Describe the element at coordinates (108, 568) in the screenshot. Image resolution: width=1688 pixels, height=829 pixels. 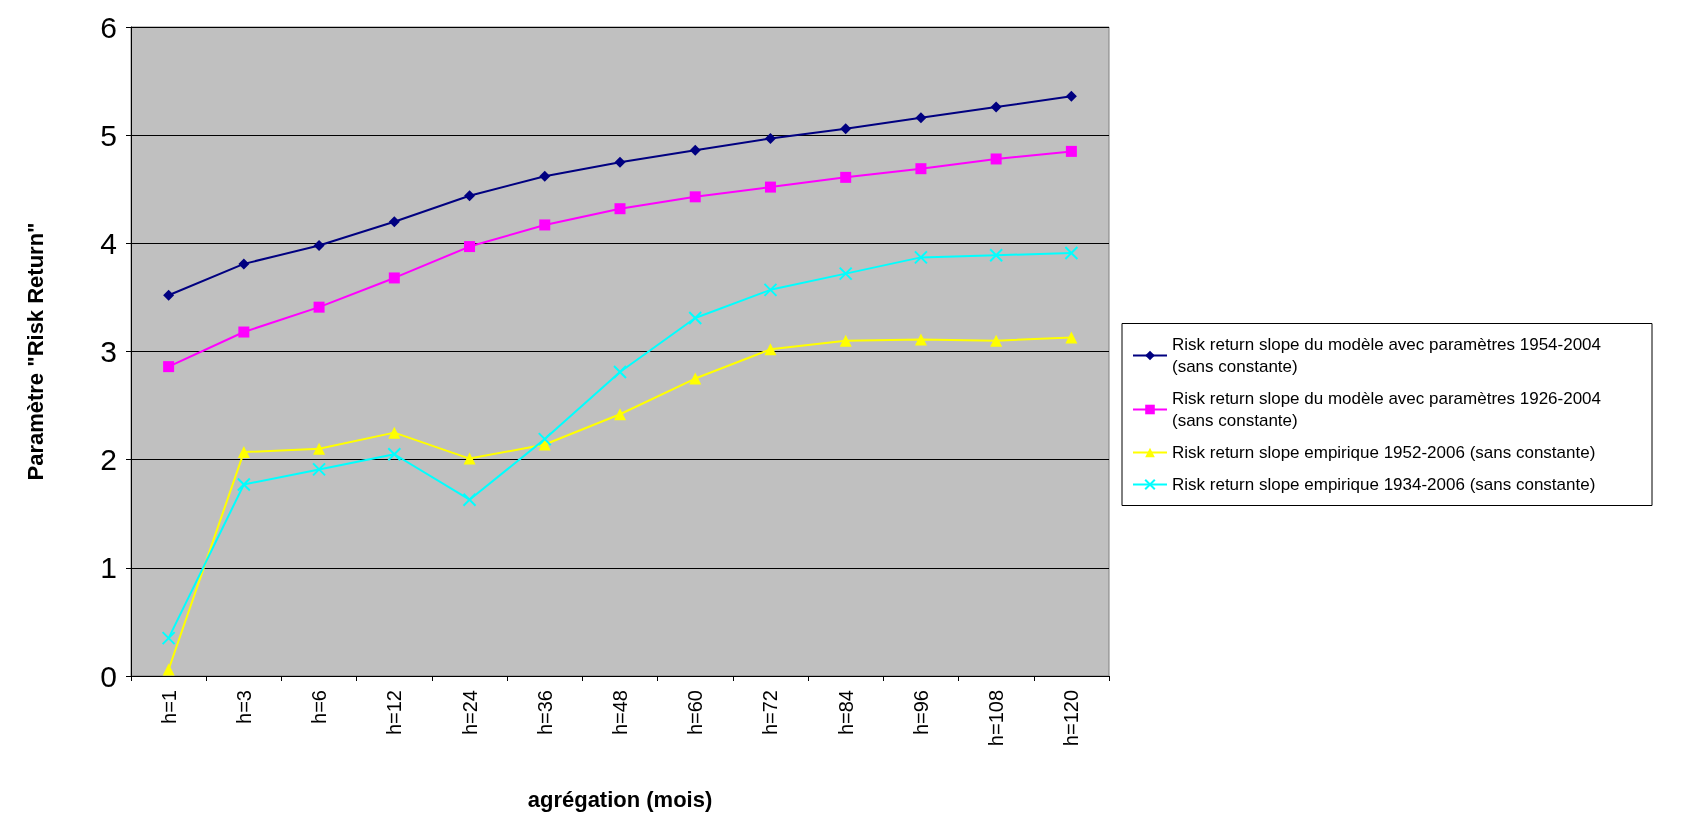
I see `y-tick-label: 1` at that location.